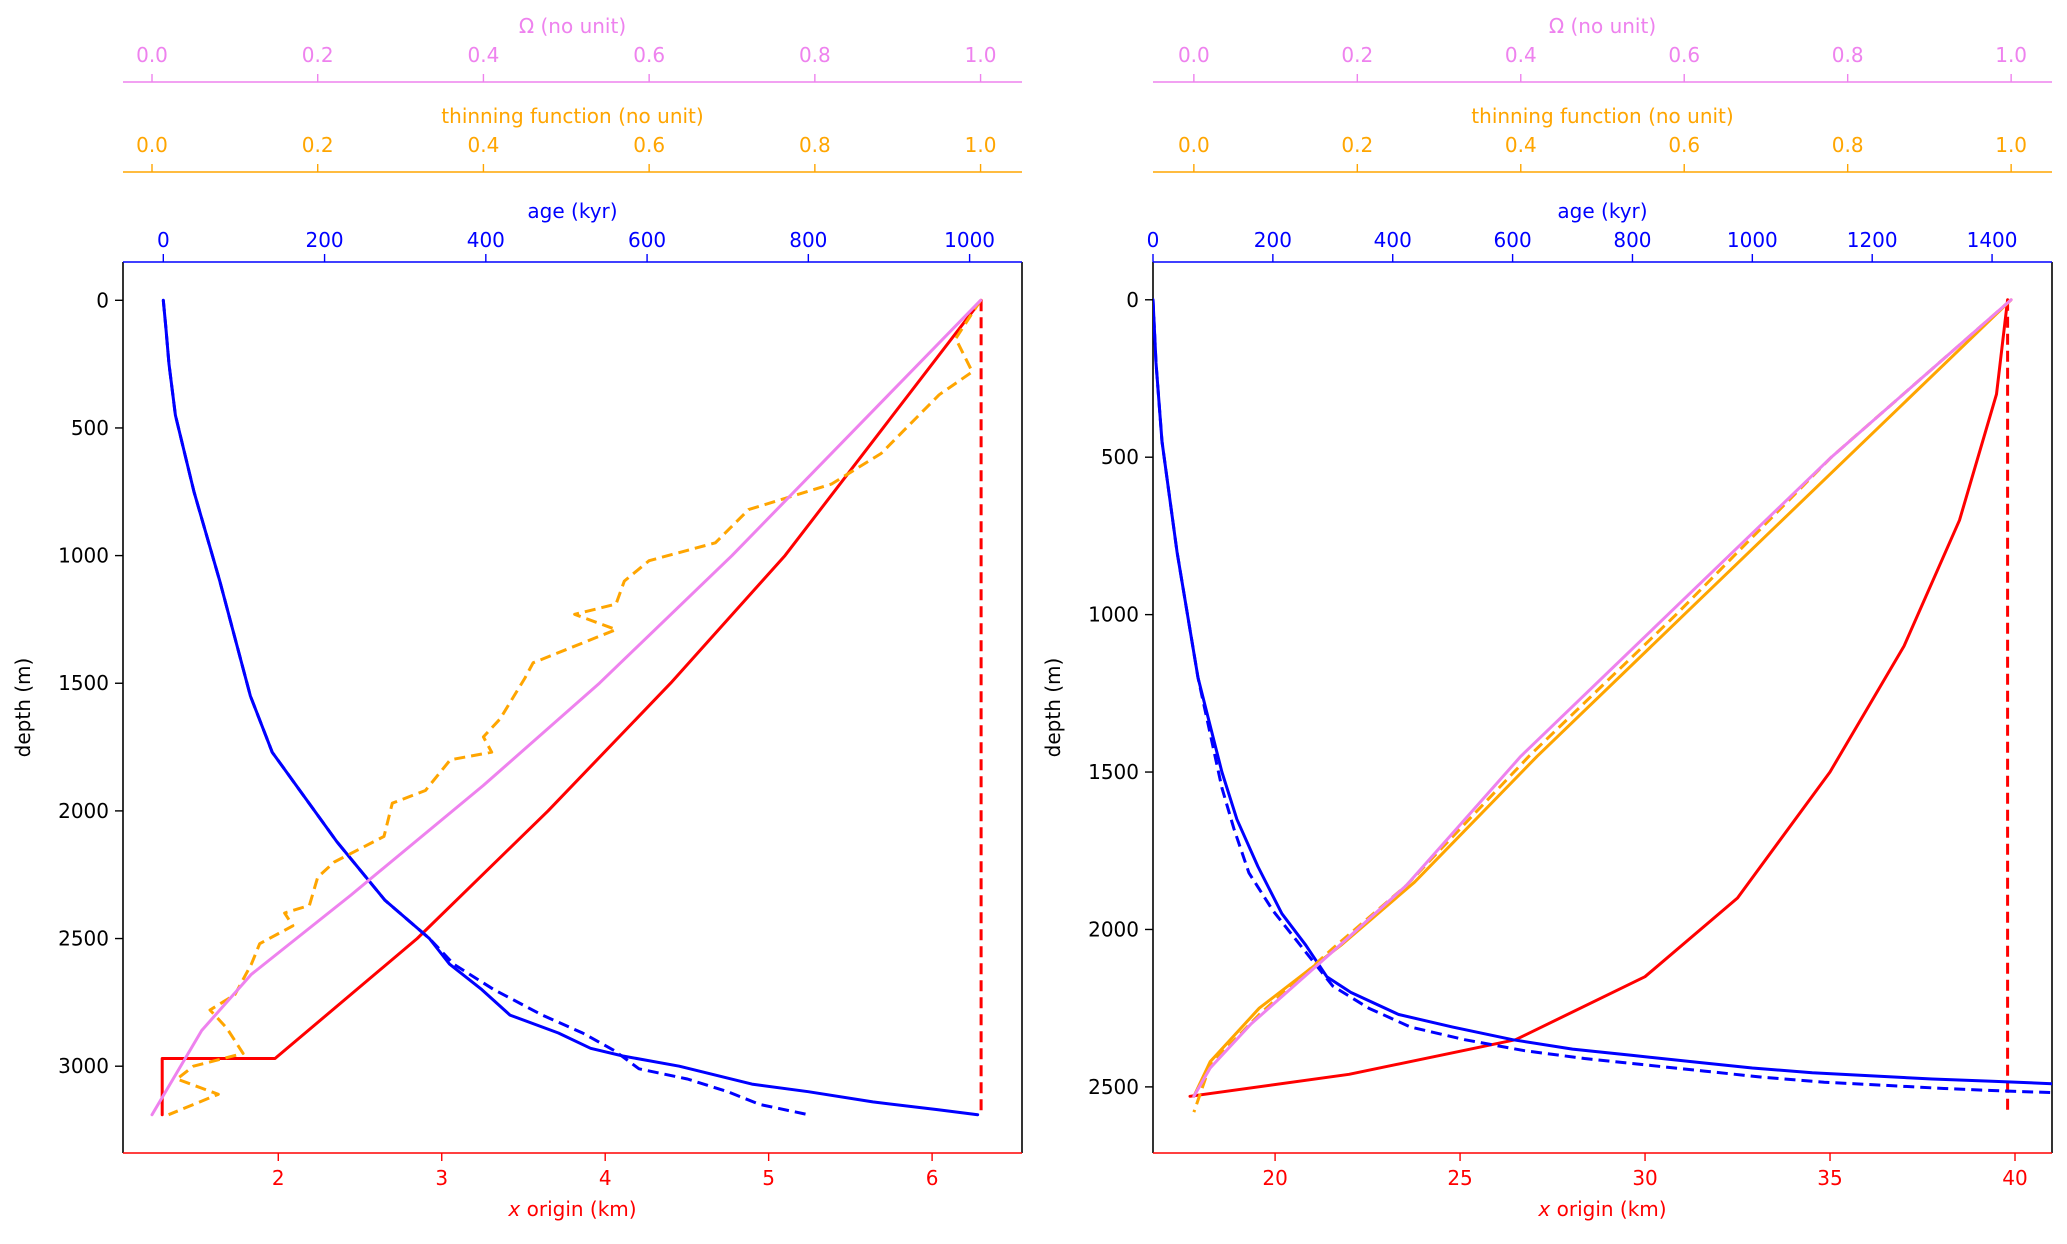 The width and height of the screenshot is (2067, 1244). Describe the element at coordinates (1992, 240) in the screenshot. I see `age-tick-label: 1400` at that location.